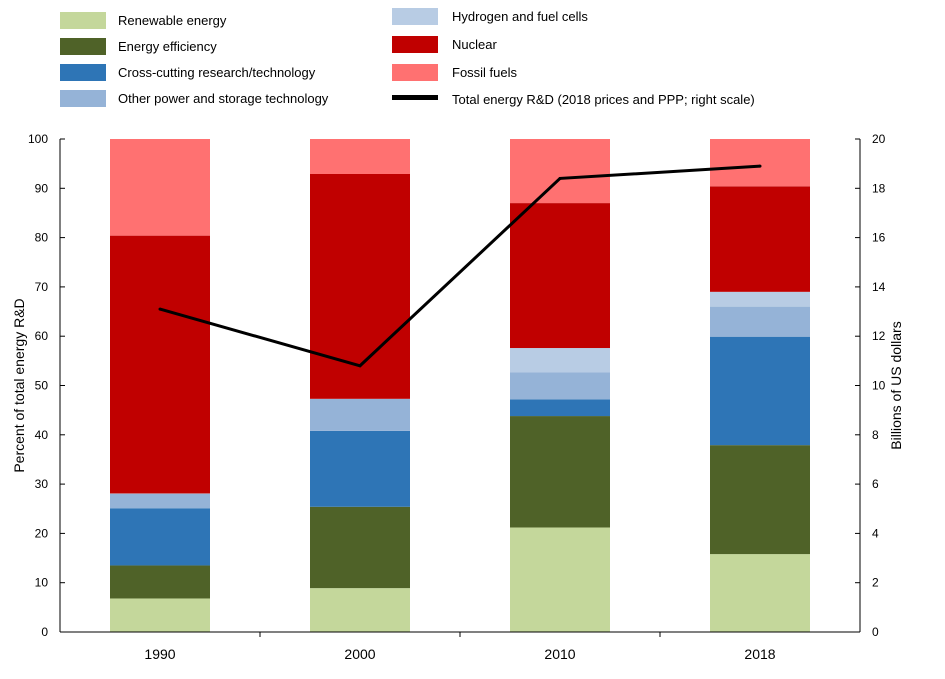 The image size is (945, 679). I want to click on y2-tick-label: 18, so click(879, 188).